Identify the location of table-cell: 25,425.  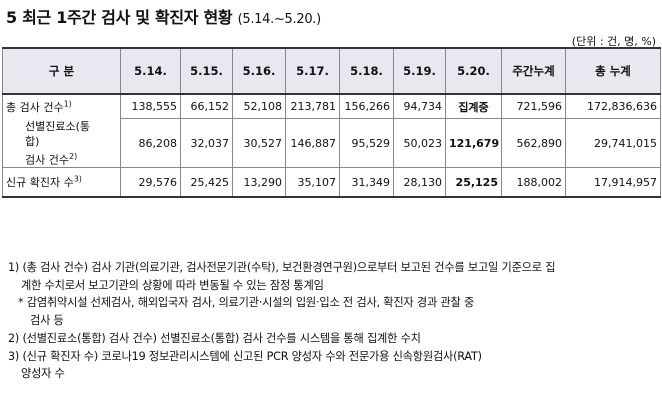
(206, 183).